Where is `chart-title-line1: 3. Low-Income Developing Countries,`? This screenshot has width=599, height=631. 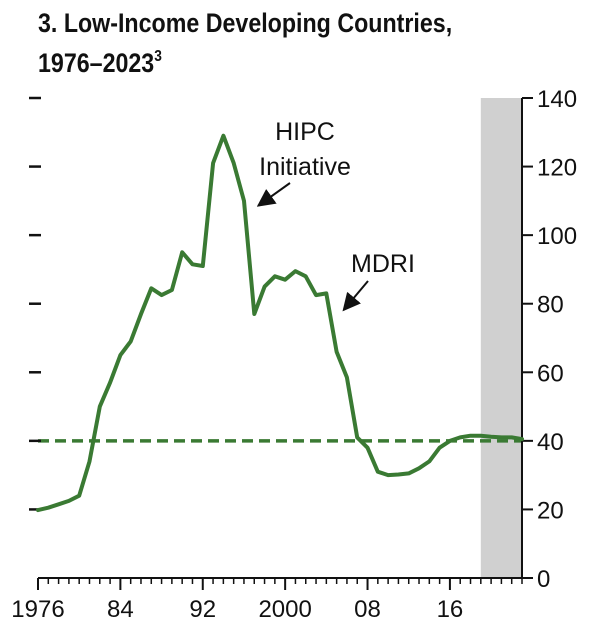 chart-title-line1: 3. Low-Income Developing Countries, is located at coordinates (245, 23).